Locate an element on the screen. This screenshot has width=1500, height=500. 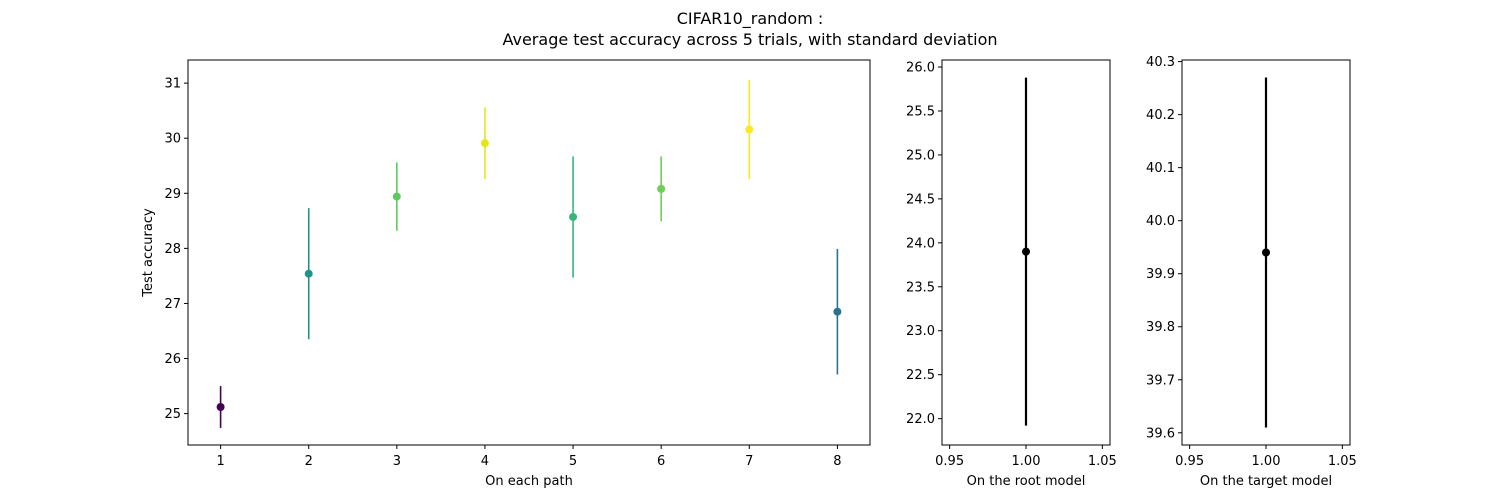
y-tick-label: 39.9 is located at coordinates (1160, 274).